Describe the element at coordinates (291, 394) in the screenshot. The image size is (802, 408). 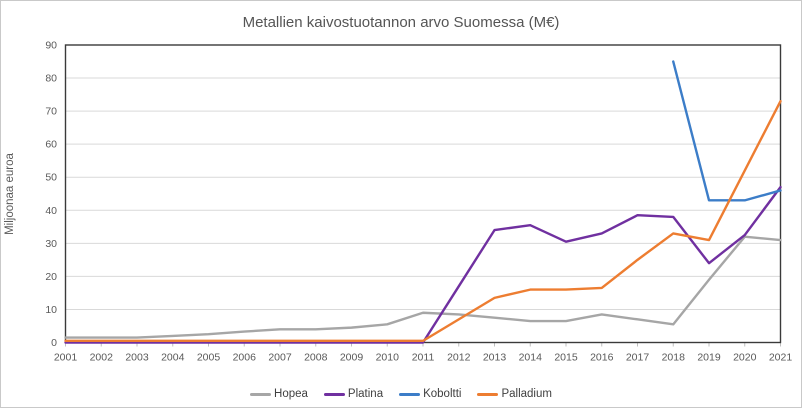
I see `legend-label: Hopea` at that location.